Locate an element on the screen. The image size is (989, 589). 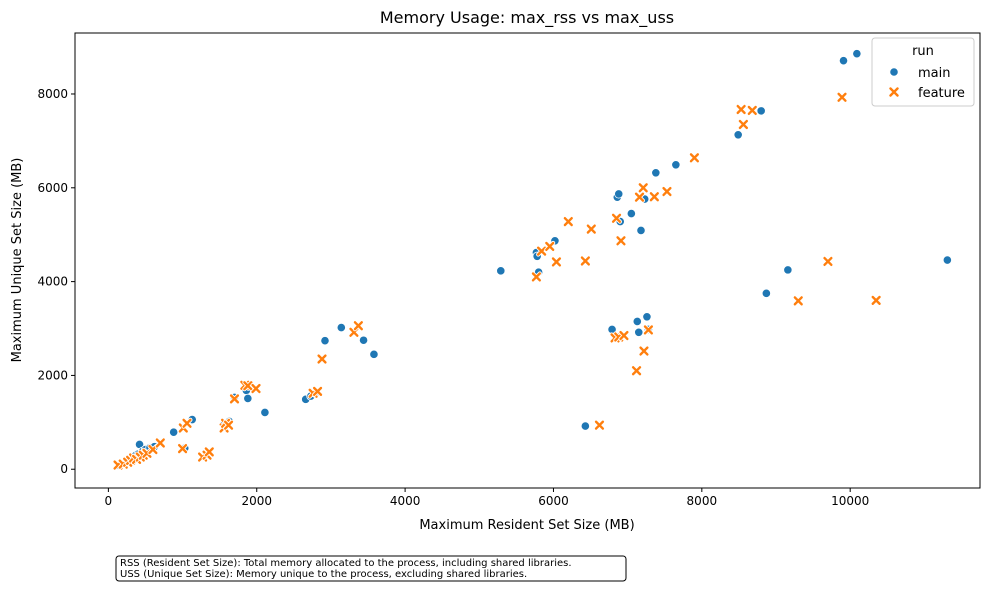
y-tick-label: 4000 is located at coordinates (52, 282).